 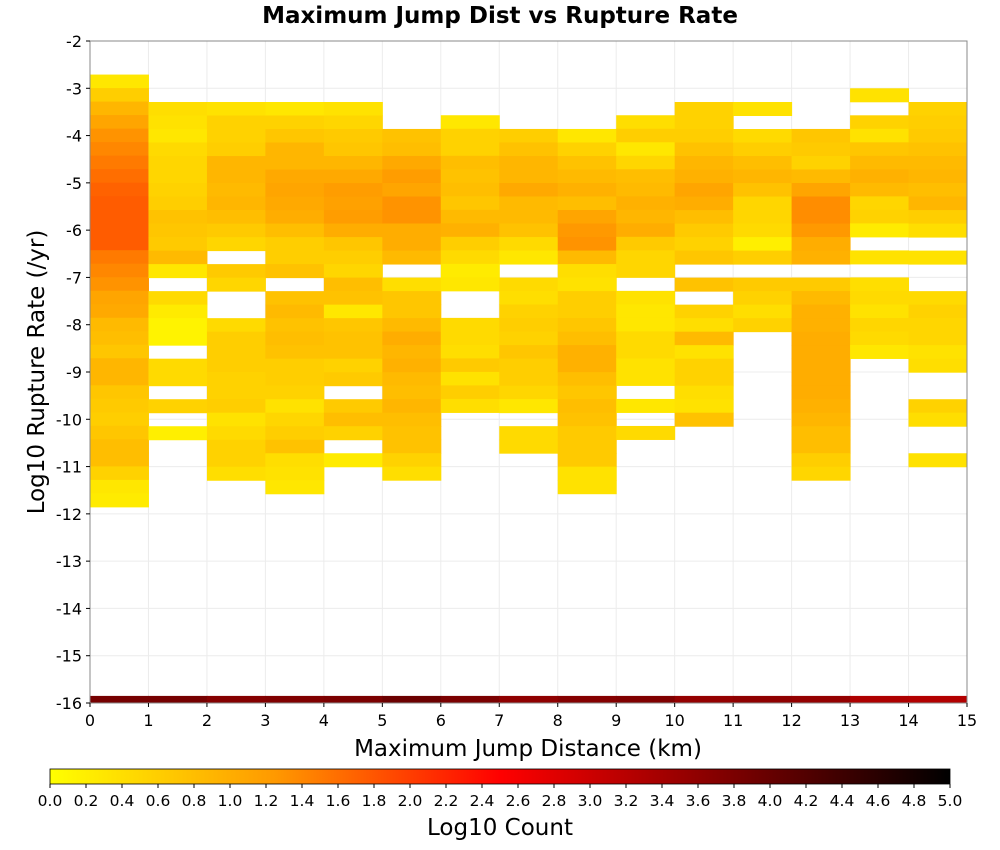 I want to click on y-tick-label: -5, so click(x=74, y=183).